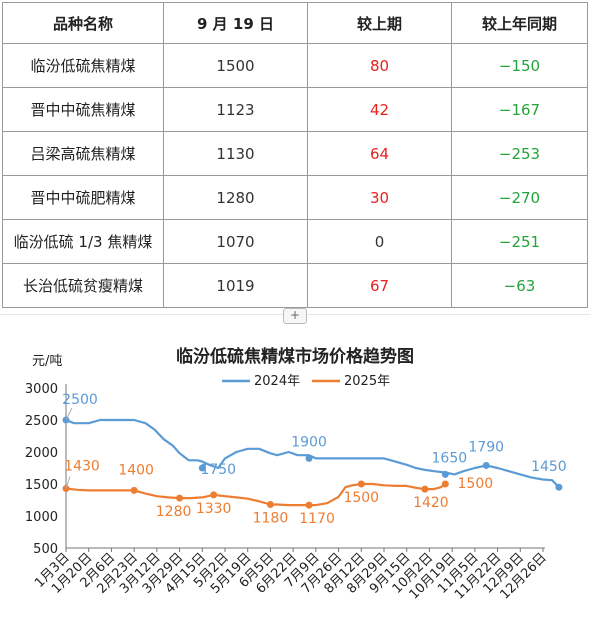 Image resolution: width=591 pixels, height=618 pixels. Describe the element at coordinates (83, 197) in the screenshot. I see `variety-cell: 晋中中硫肥精煤` at that location.